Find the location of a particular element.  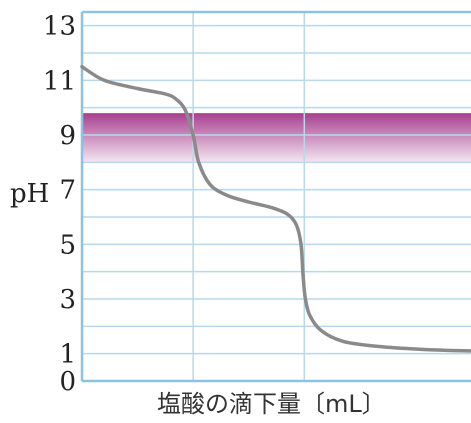

y-tick-label: 3 is located at coordinates (67, 300).